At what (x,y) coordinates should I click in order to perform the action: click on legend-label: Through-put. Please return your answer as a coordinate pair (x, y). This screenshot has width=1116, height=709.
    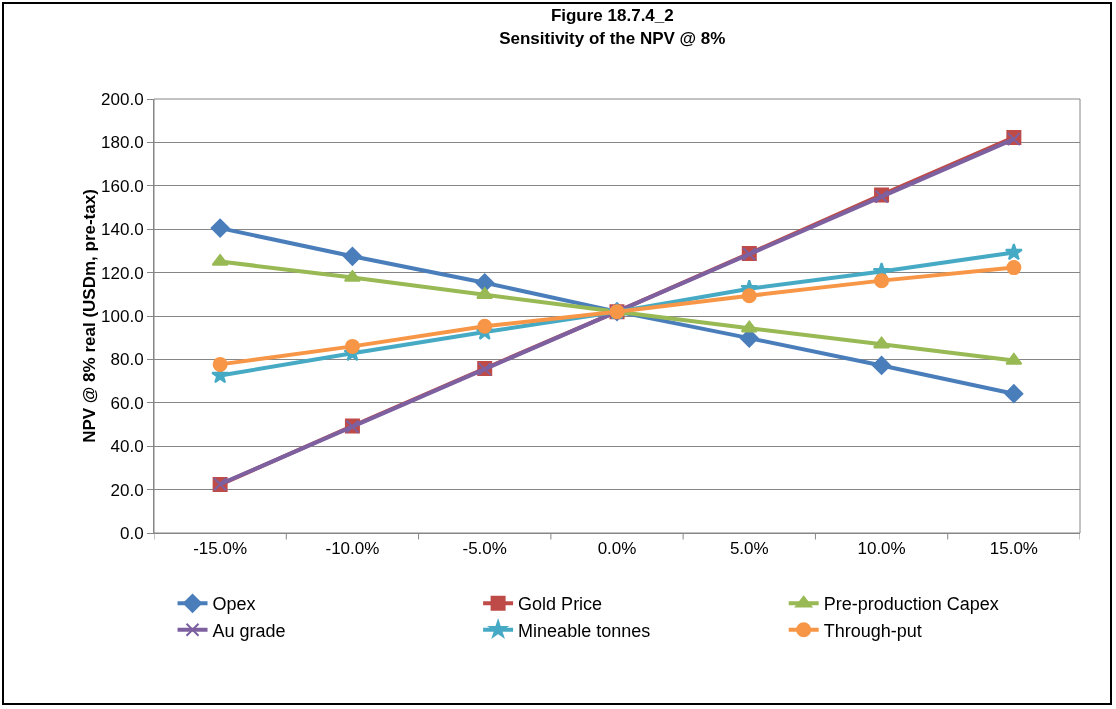
    Looking at the image, I should click on (872, 630).